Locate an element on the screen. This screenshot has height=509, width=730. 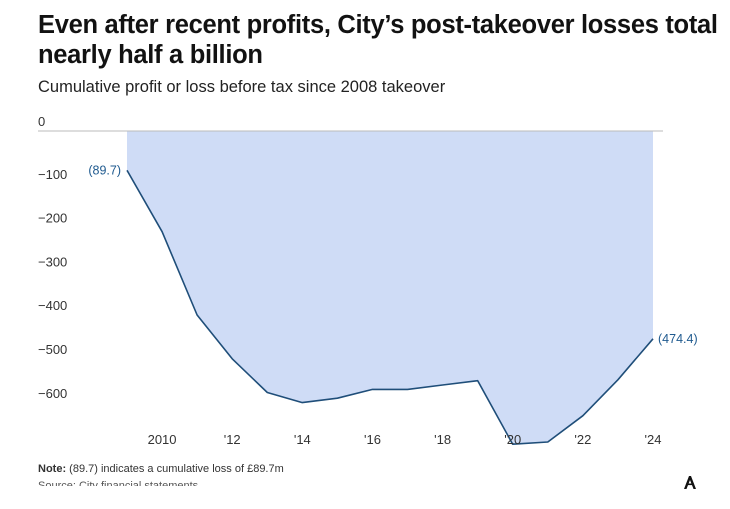
data-label: (474.4) is located at coordinates (678, 339).